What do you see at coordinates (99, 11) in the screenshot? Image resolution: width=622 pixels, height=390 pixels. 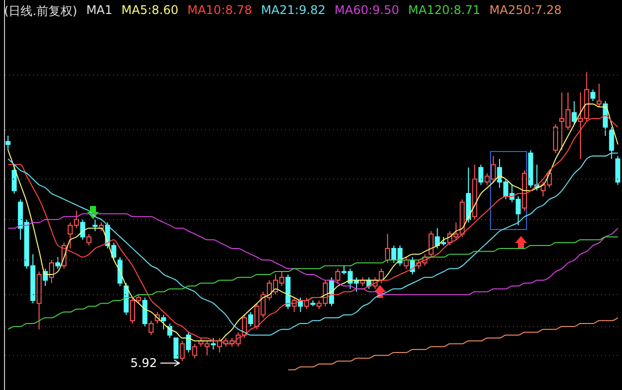 I see `text: MA1` at bounding box center [99, 11].